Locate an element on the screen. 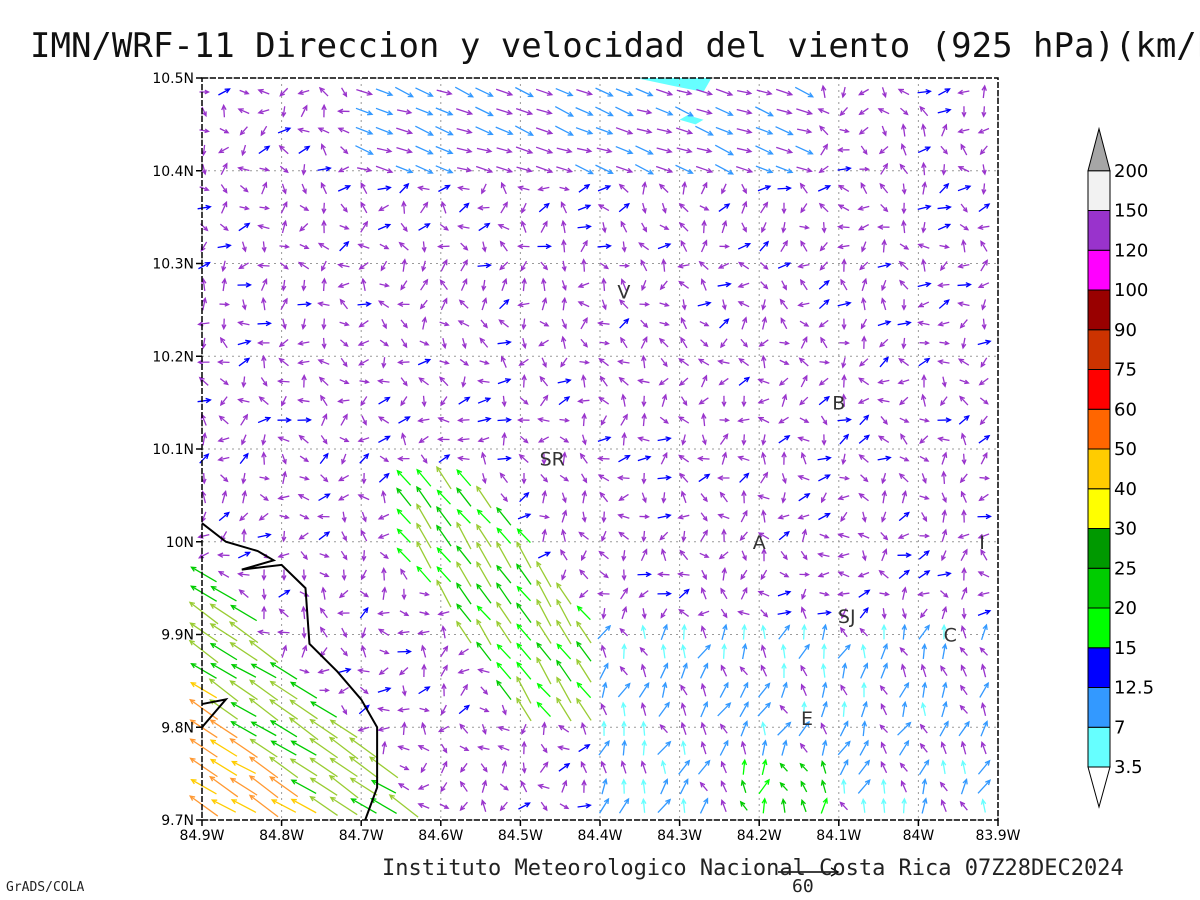  colorbar-tick-label: 150 is located at coordinates (1131, 211).